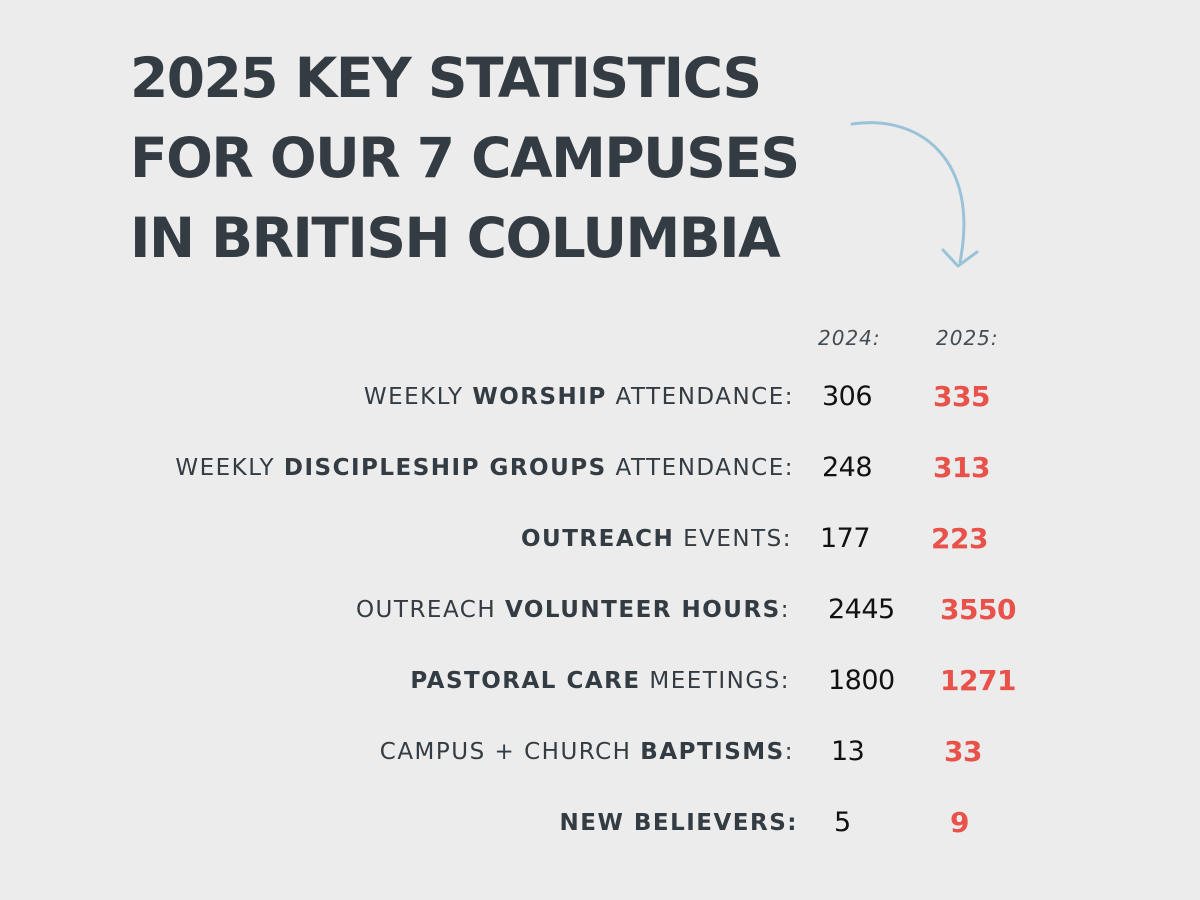 The width and height of the screenshot is (1200, 900). What do you see at coordinates (978, 609) in the screenshot?
I see `value-2025: 3550` at bounding box center [978, 609].